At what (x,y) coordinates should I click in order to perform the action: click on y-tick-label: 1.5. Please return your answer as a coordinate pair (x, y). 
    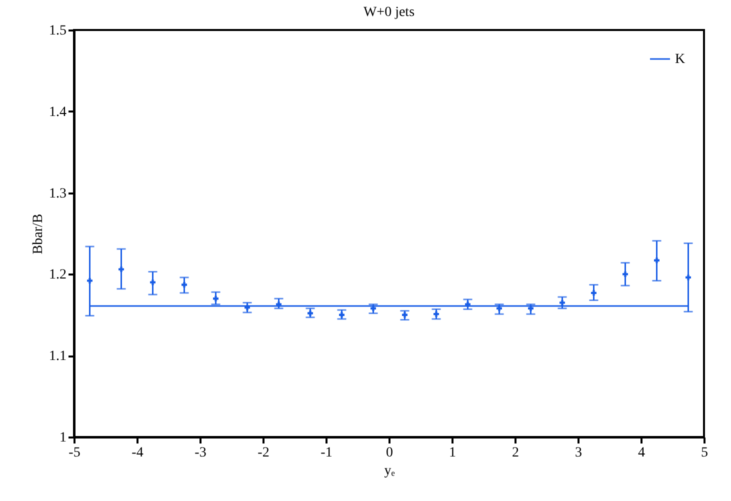
    Looking at the image, I should click on (57, 31).